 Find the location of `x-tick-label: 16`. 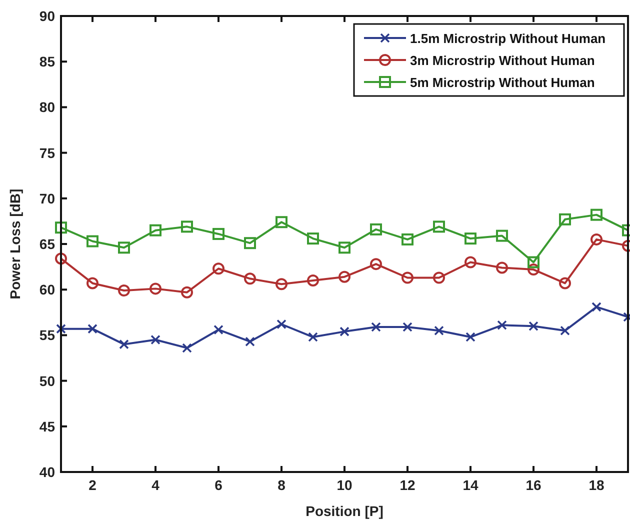

x-tick-label: 16 is located at coordinates (534, 485).